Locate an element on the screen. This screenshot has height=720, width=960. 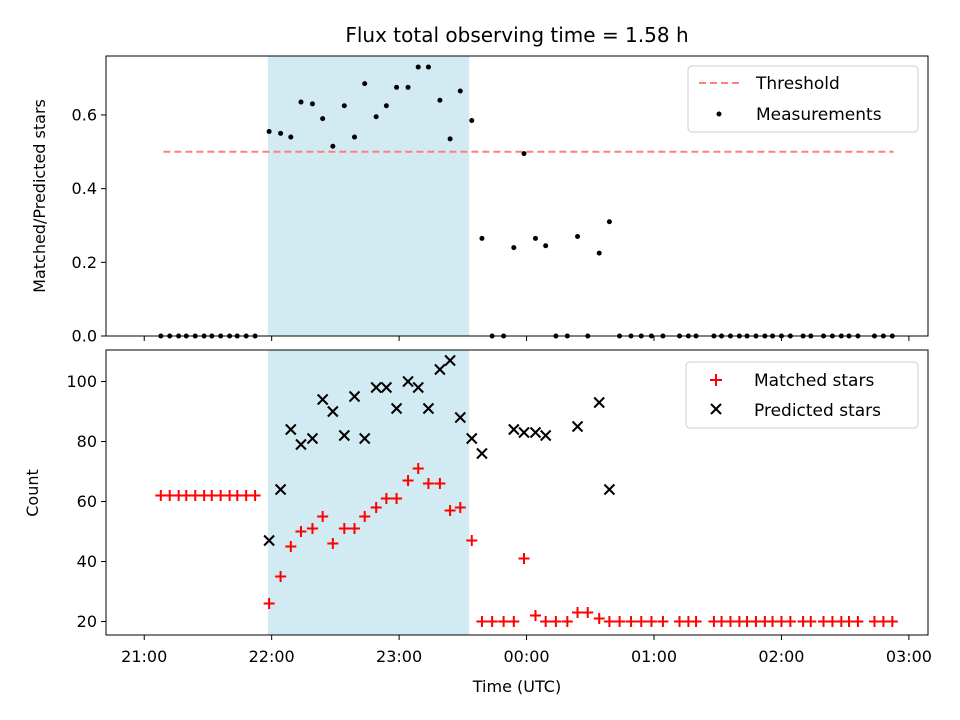
top-legend-box is located at coordinates (803, 99).